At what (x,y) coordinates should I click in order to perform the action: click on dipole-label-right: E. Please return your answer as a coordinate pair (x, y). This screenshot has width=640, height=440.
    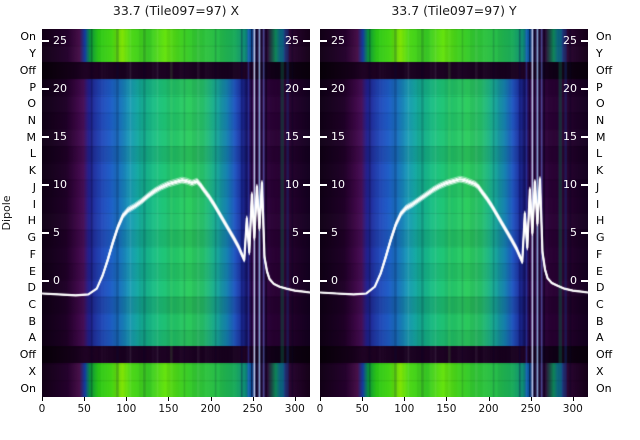
    Looking at the image, I should click on (599, 271).